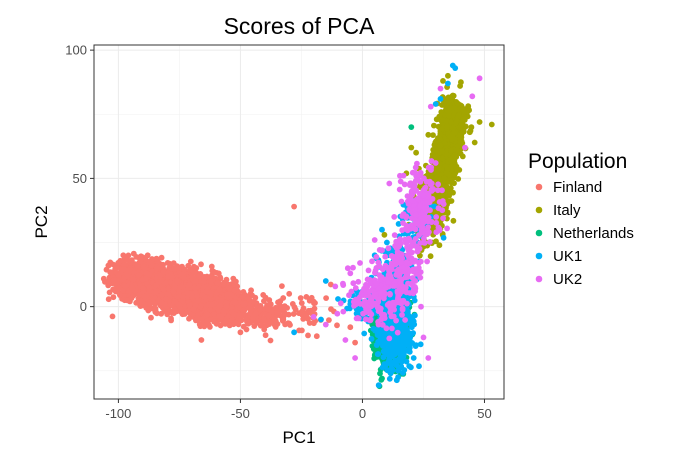 The image size is (698, 452). I want to click on chart-title: Scores of PCA, so click(299, 26).